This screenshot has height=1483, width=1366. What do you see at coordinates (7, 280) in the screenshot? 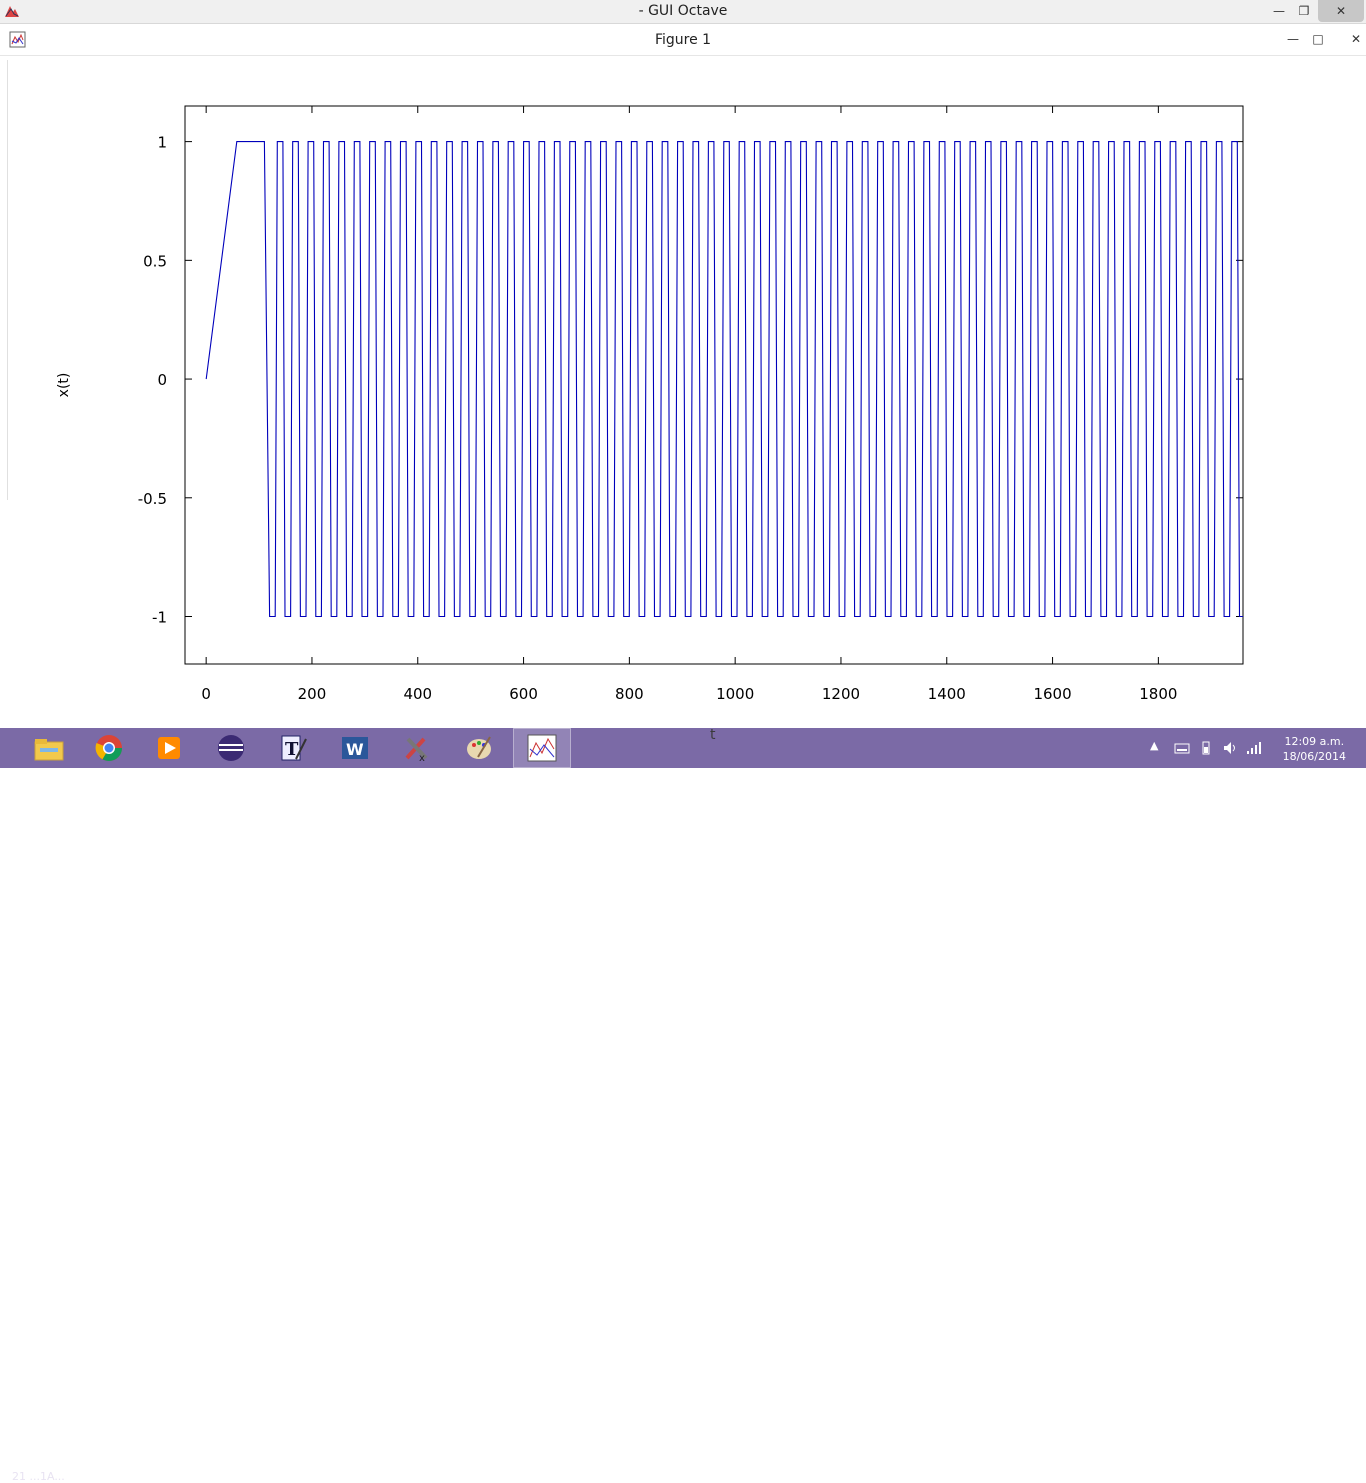
I see `left-divider` at bounding box center [7, 280].